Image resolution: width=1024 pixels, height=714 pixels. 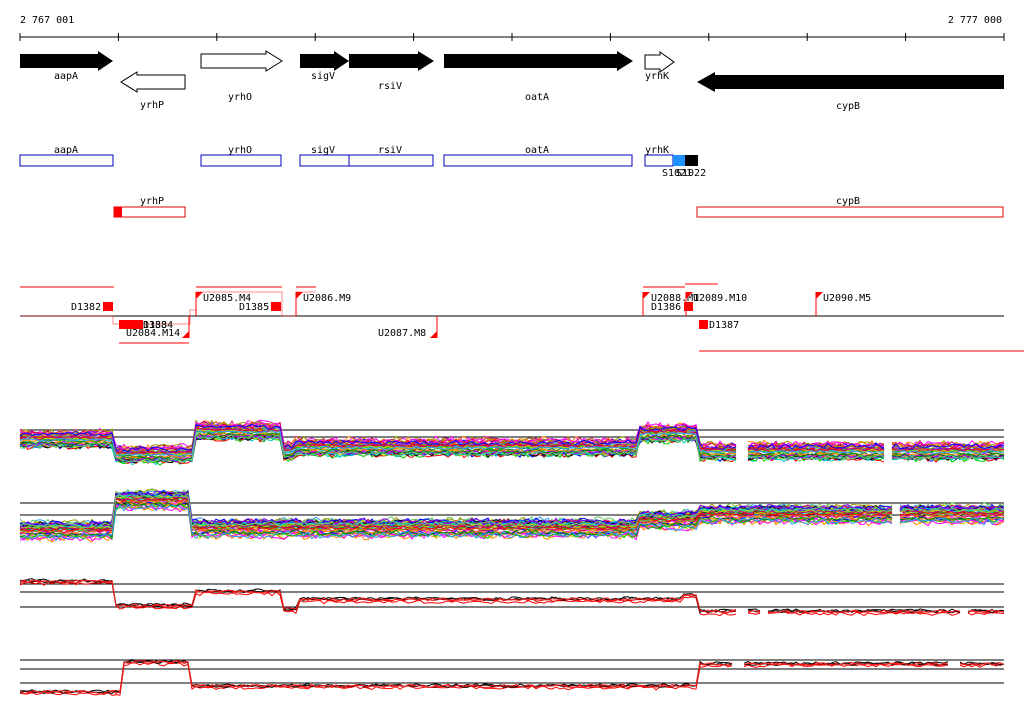 What do you see at coordinates (66, 66) in the screenshot?
I see `gene-aapA: aapA` at bounding box center [66, 66].